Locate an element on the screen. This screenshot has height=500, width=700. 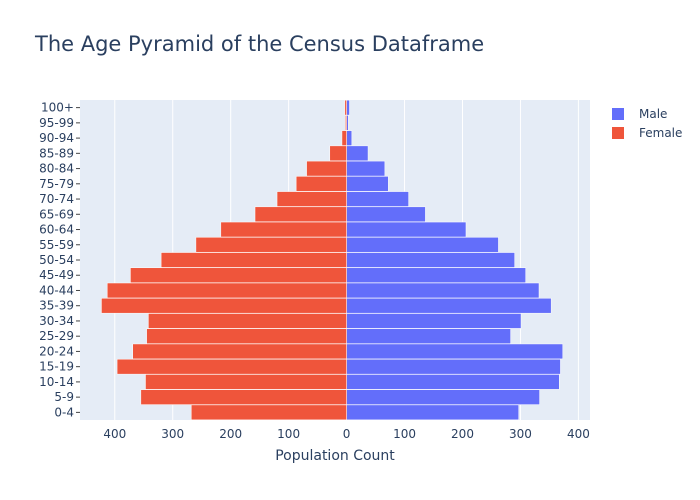
y-tick-label: 50-54 is located at coordinates (56, 260).